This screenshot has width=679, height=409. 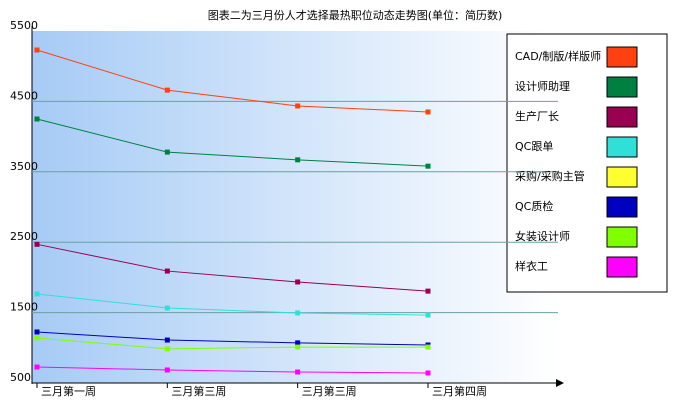 What do you see at coordinates (355, 15) in the screenshot?
I see `chart-title: 图表二为三月份人才选择最热职位动态走势图(单位：简历数)` at bounding box center [355, 15].